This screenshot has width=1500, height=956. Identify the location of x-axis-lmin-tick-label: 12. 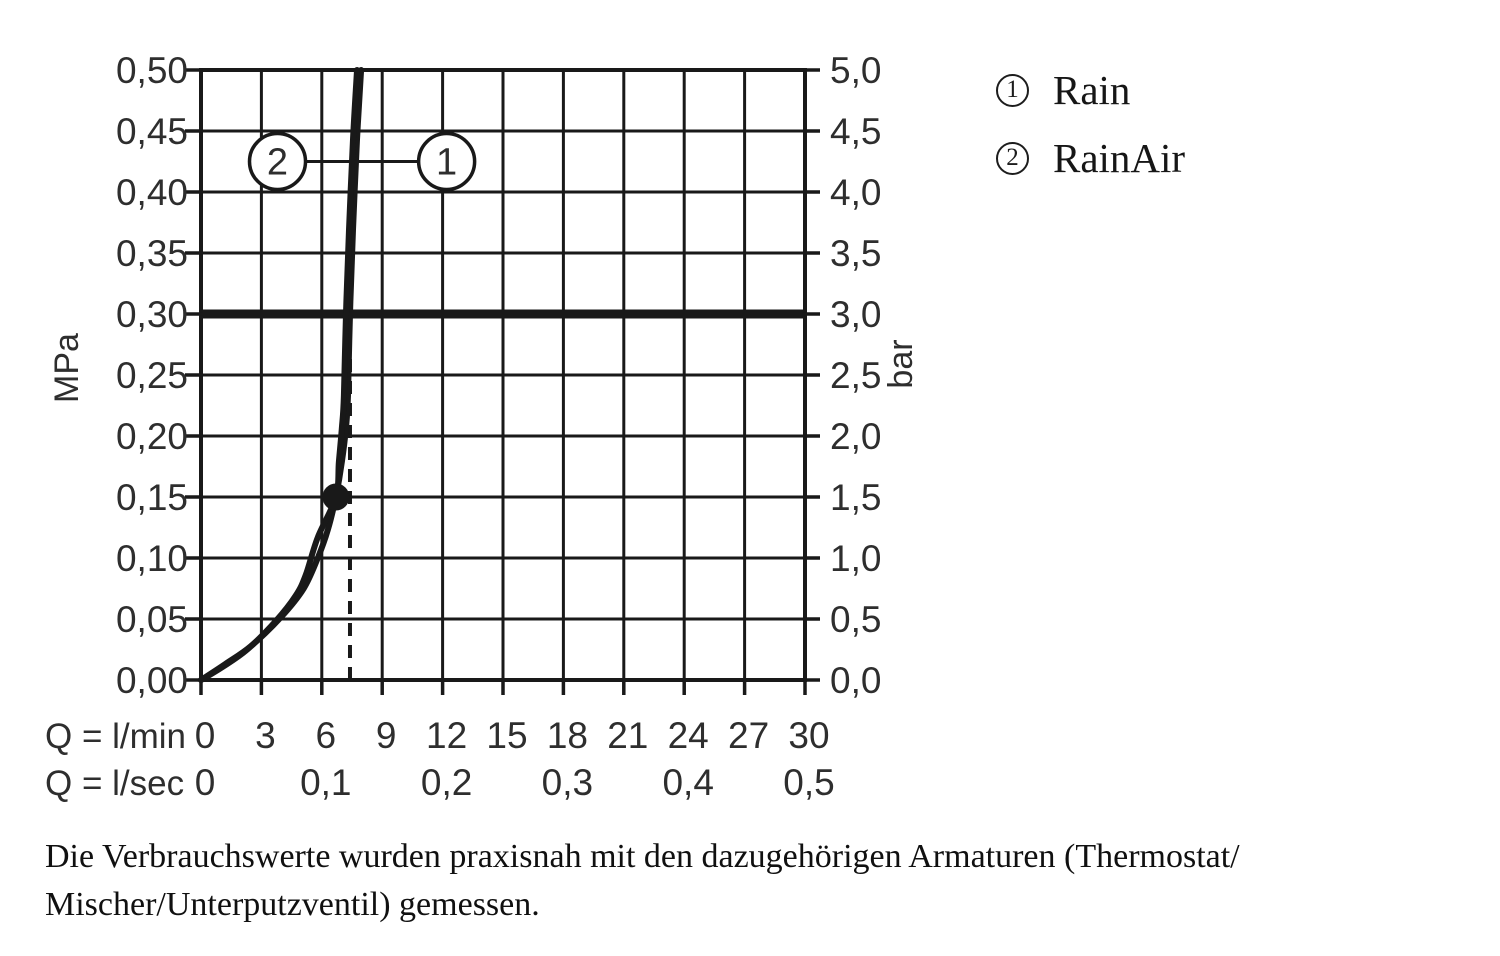
(446, 735).